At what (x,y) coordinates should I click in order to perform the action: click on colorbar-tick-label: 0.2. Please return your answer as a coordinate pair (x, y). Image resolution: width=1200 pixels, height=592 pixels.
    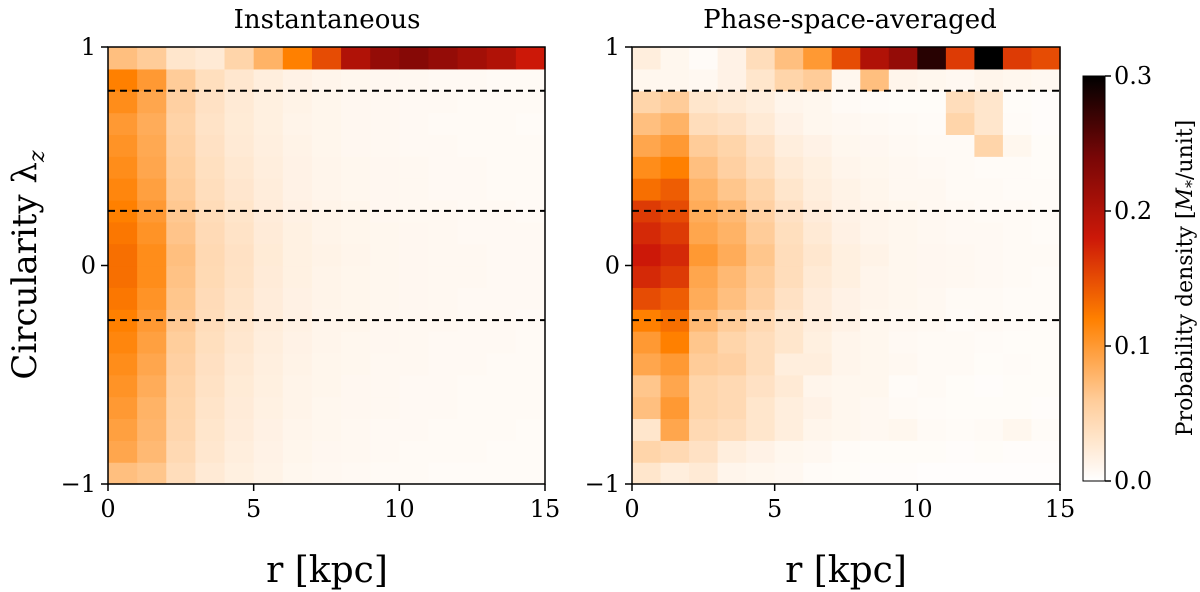
    Looking at the image, I should click on (1133, 211).